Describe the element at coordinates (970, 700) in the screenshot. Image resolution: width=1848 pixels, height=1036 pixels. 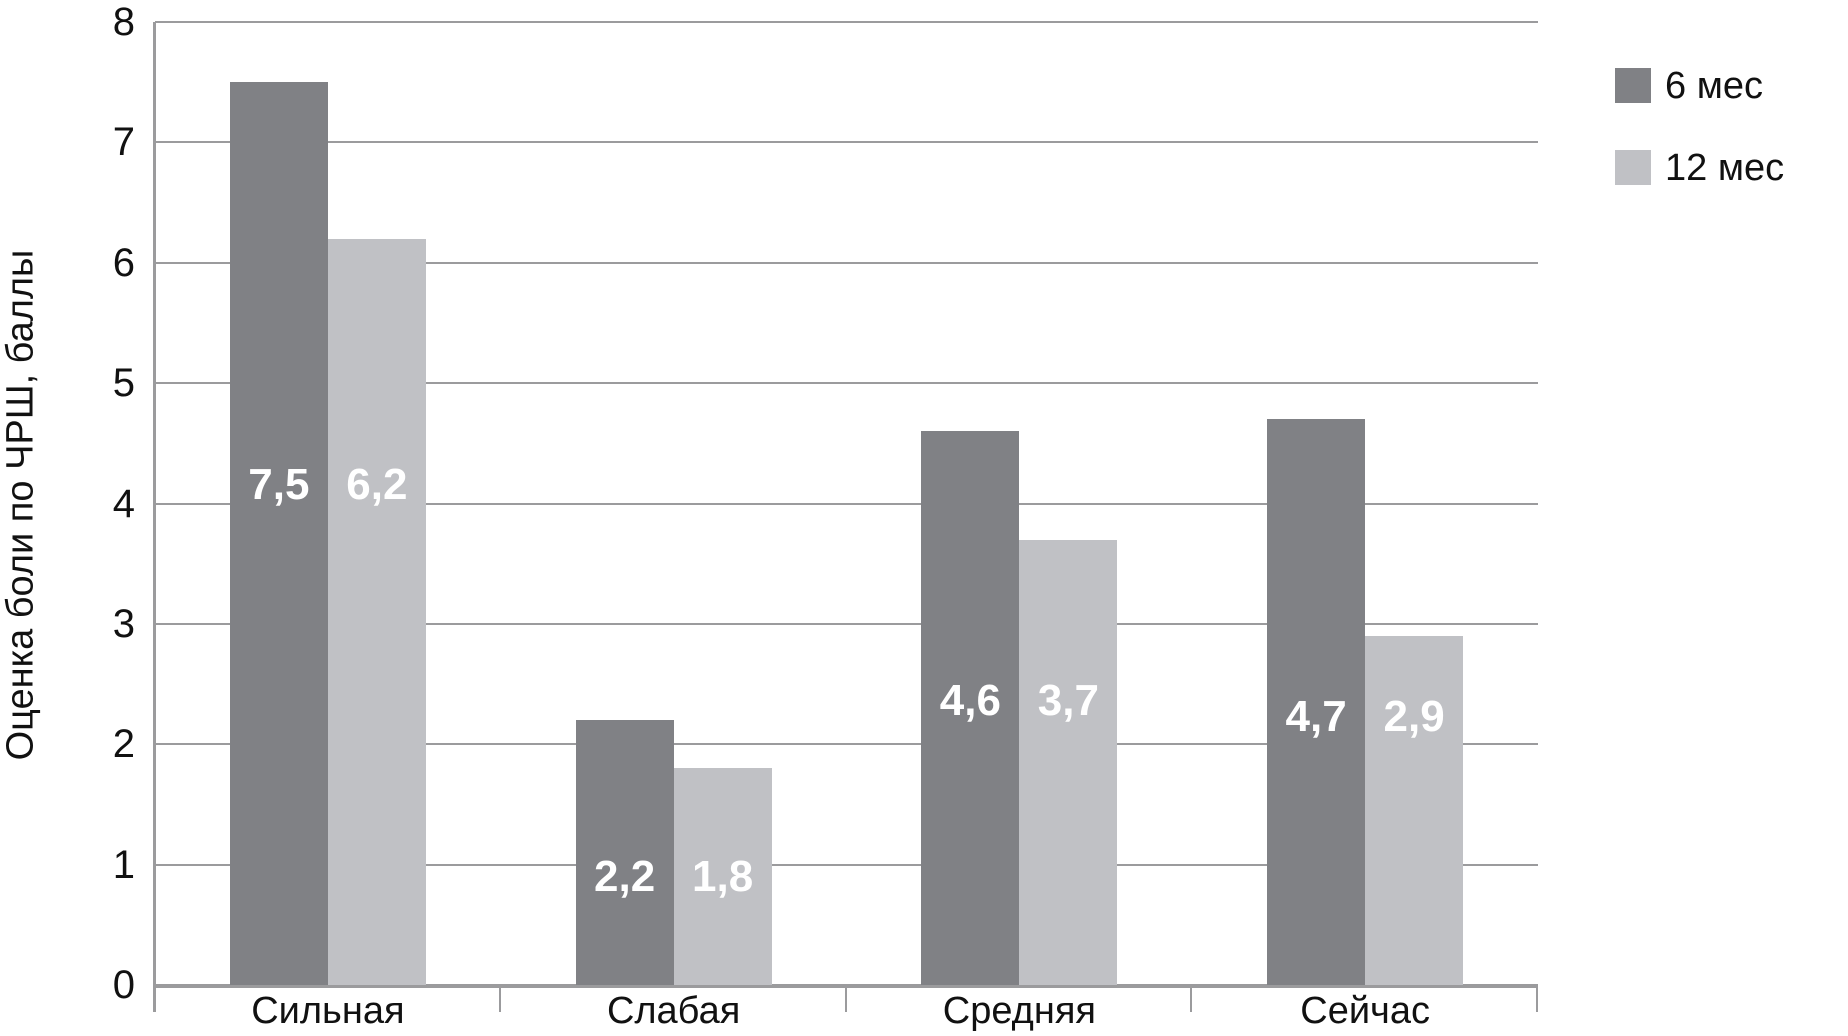
I see `bar-value-label: 4,6` at that location.